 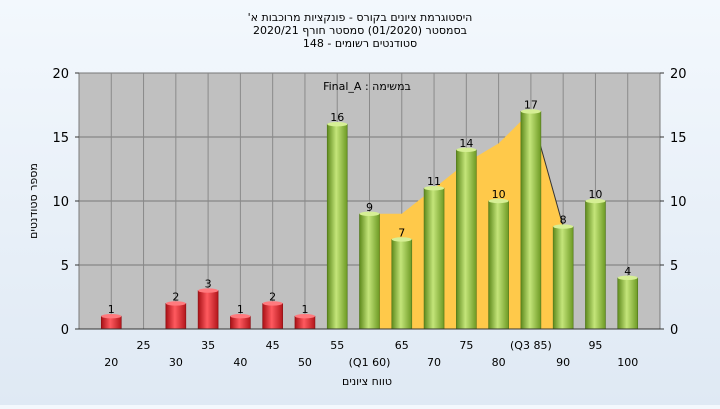 I want to click on y-tick-label-right: 10, so click(x=678, y=202).